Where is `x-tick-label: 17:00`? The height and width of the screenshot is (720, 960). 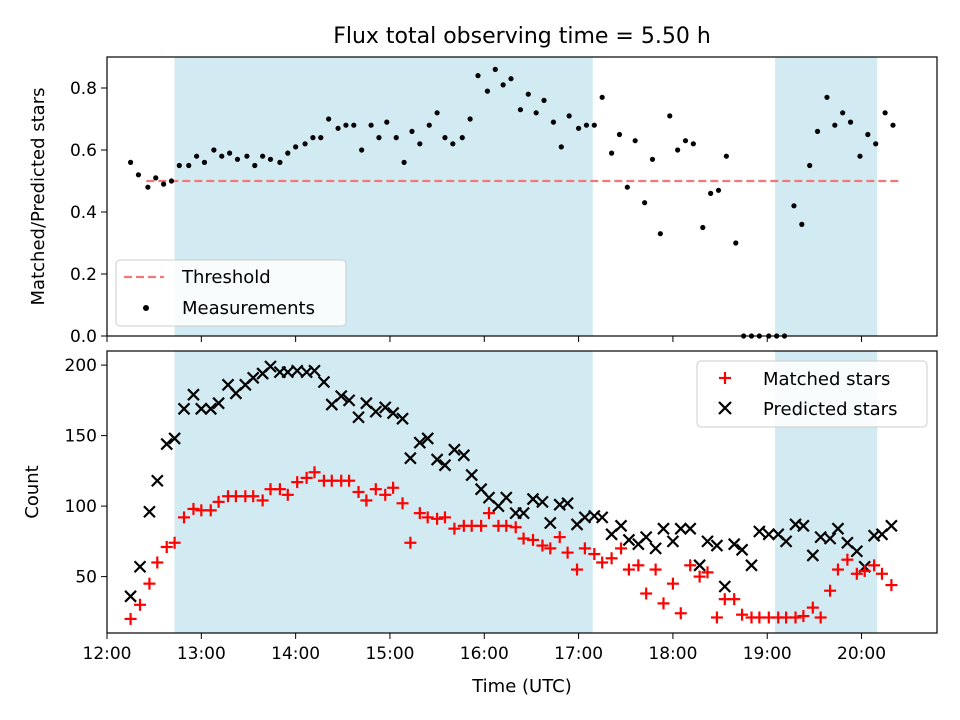 x-tick-label: 17:00 is located at coordinates (578, 654).